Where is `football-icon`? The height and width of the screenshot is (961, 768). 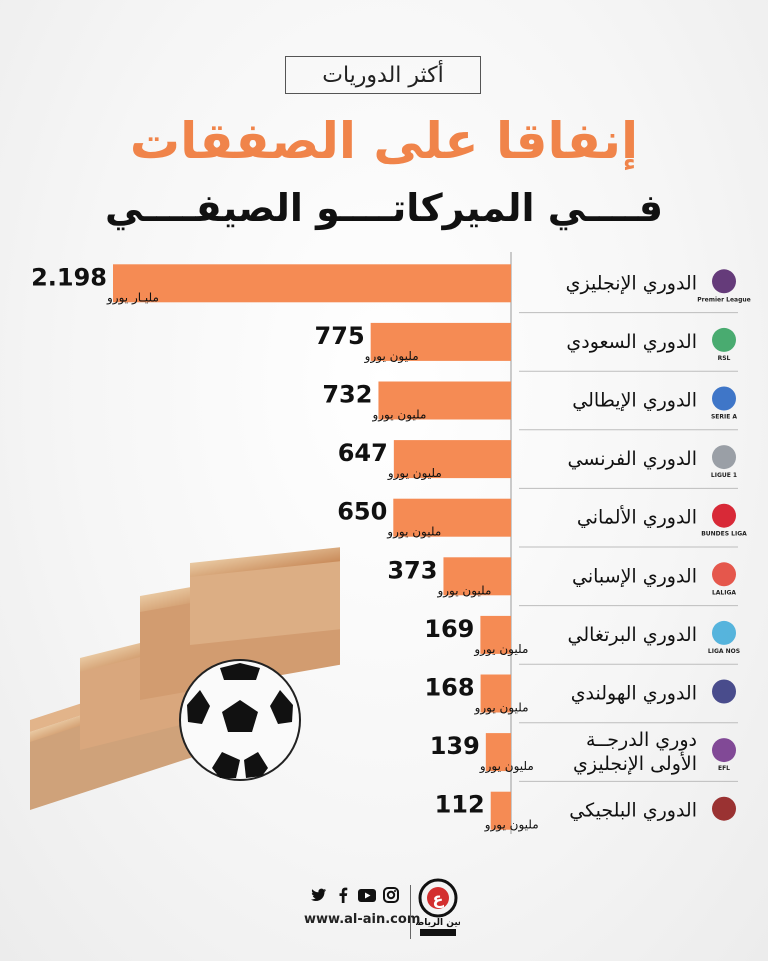 football-icon is located at coordinates (240, 720).